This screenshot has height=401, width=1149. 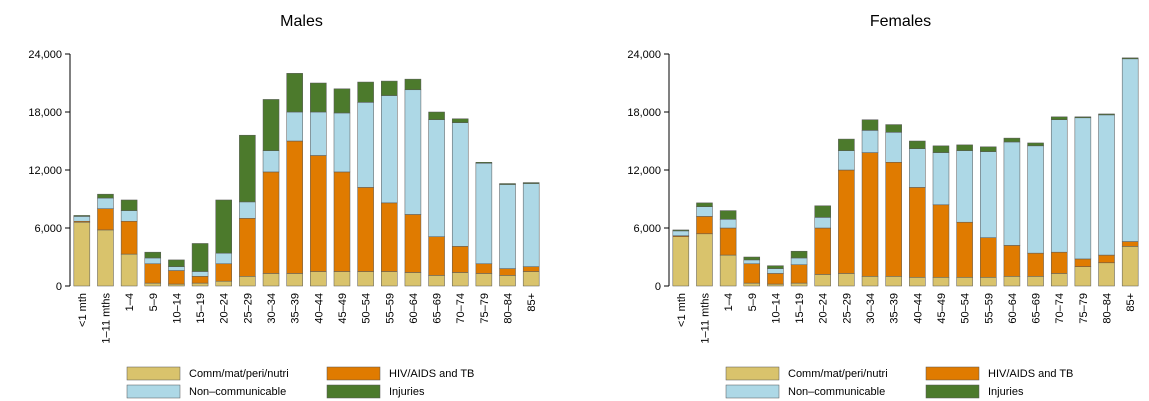 I want to click on x-tick-label: 35–39, so click(x=895, y=308).